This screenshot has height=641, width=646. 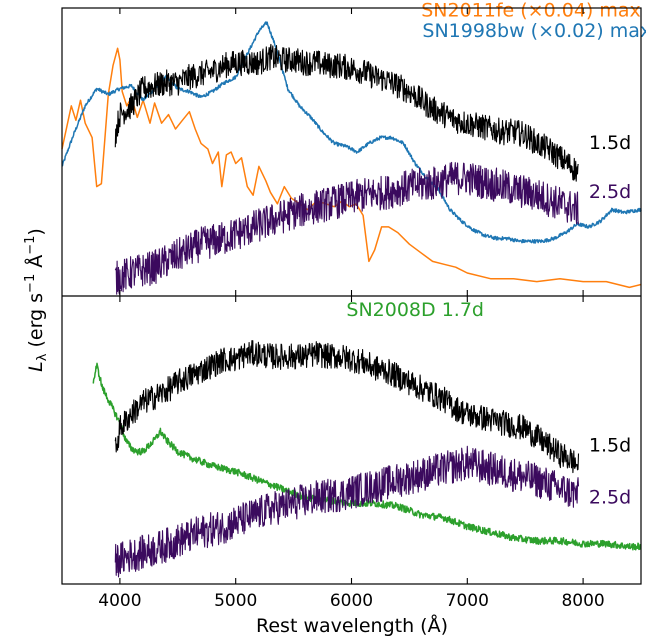 I want to click on x-axis-label: Rest wavelength (Å), so click(x=352, y=625).